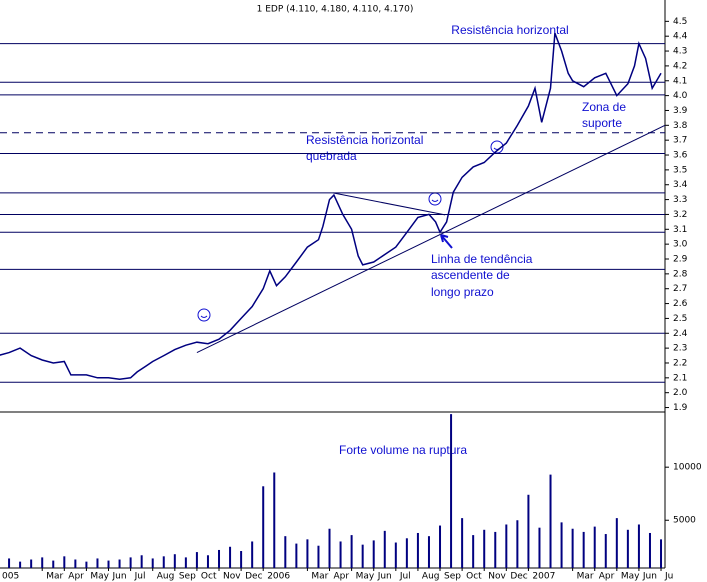 This screenshot has height=582, width=707. What do you see at coordinates (680, 141) in the screenshot?
I see `y-tick-label: 3.7` at bounding box center [680, 141].